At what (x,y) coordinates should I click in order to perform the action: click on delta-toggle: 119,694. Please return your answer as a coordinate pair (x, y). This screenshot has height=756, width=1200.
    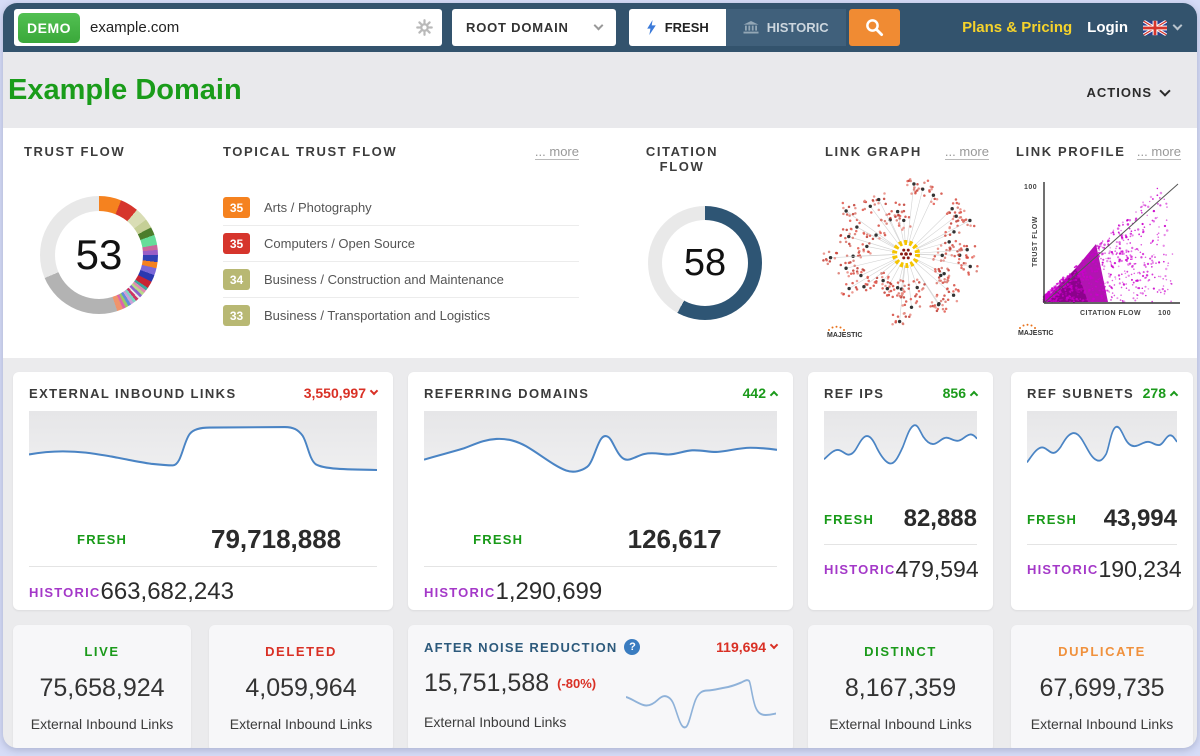
    Looking at the image, I should click on (747, 647).